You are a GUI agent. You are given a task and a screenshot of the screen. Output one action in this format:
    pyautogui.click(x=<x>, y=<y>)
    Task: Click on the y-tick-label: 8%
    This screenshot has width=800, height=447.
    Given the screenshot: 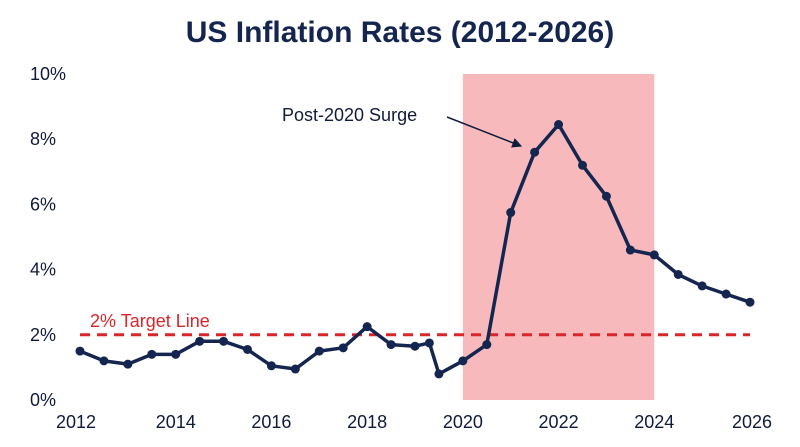 What is the action you would take?
    pyautogui.click(x=43, y=139)
    